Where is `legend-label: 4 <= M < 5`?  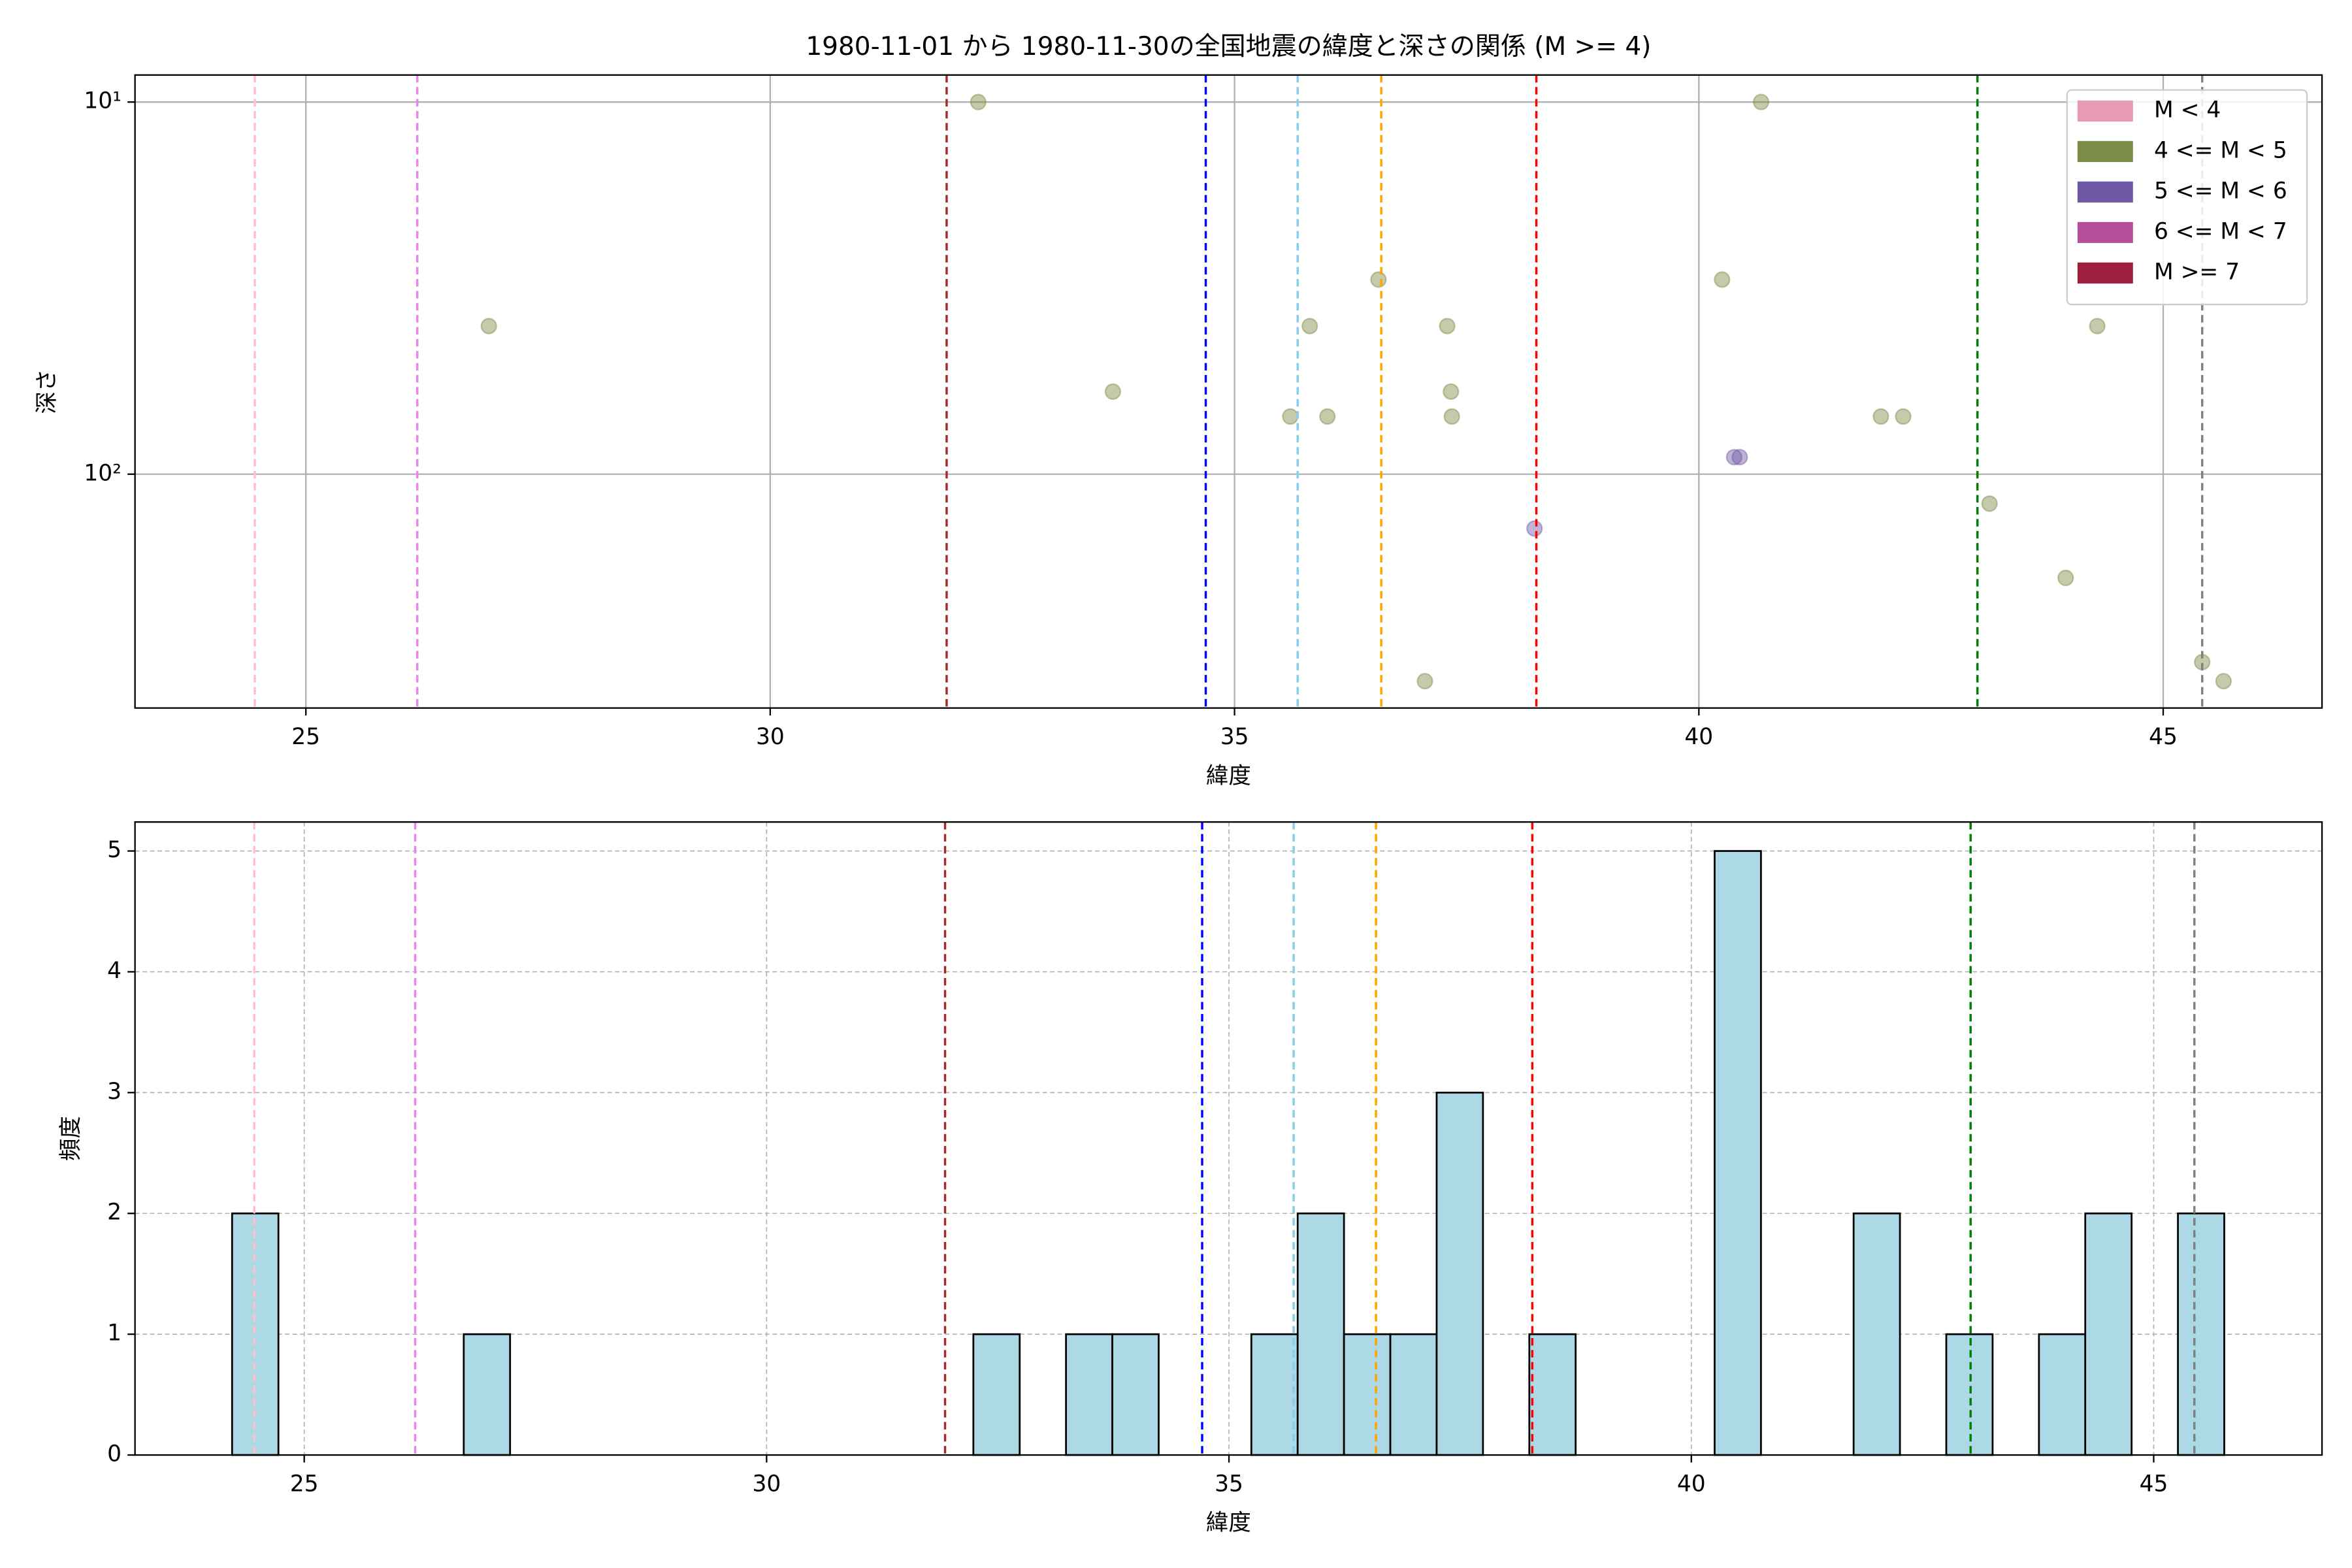
legend-label: 4 <= M < 5 is located at coordinates (2220, 150).